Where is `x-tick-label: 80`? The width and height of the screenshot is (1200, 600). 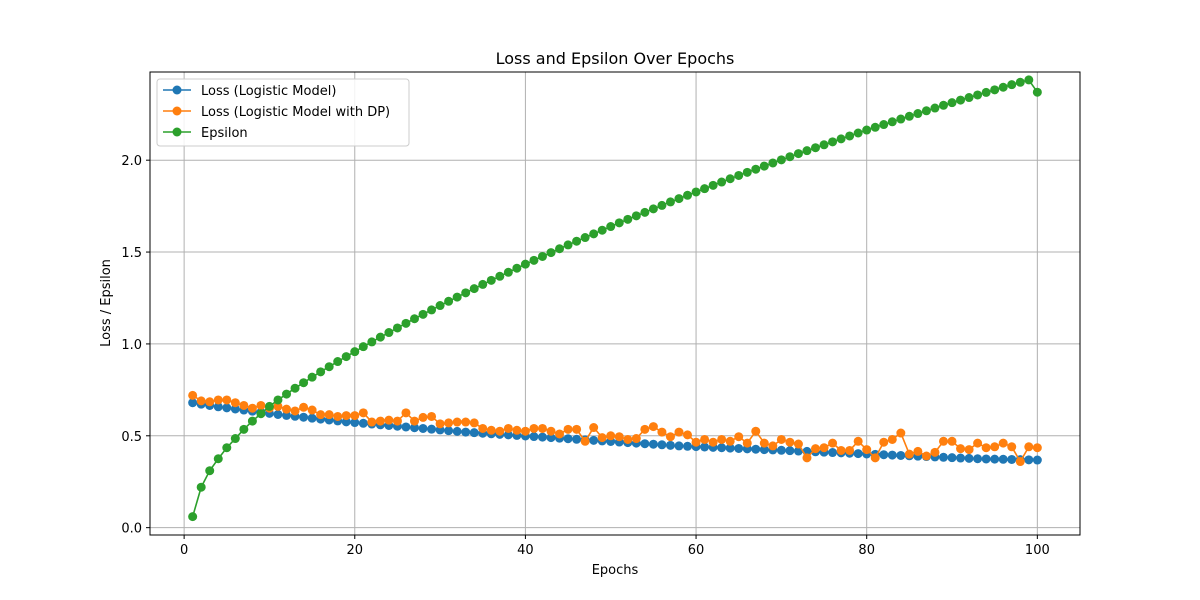 x-tick-label: 80 is located at coordinates (866, 550).